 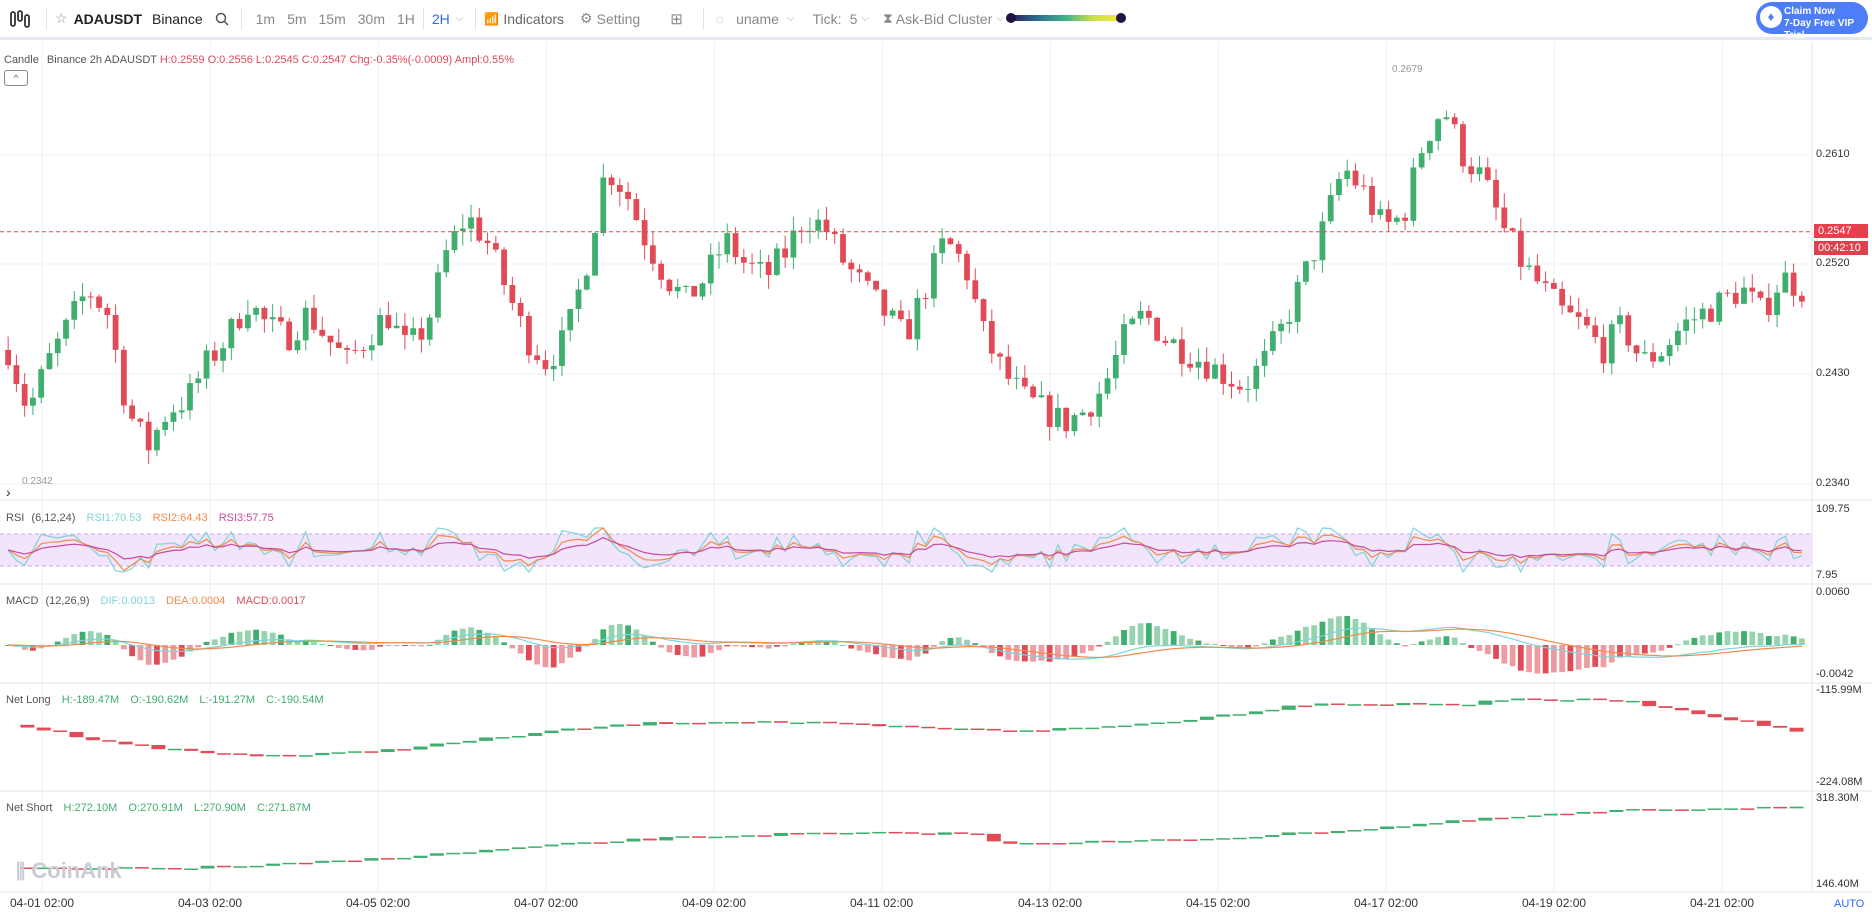 What do you see at coordinates (853, 18) in the screenshot?
I see `tick-select: 5` at bounding box center [853, 18].